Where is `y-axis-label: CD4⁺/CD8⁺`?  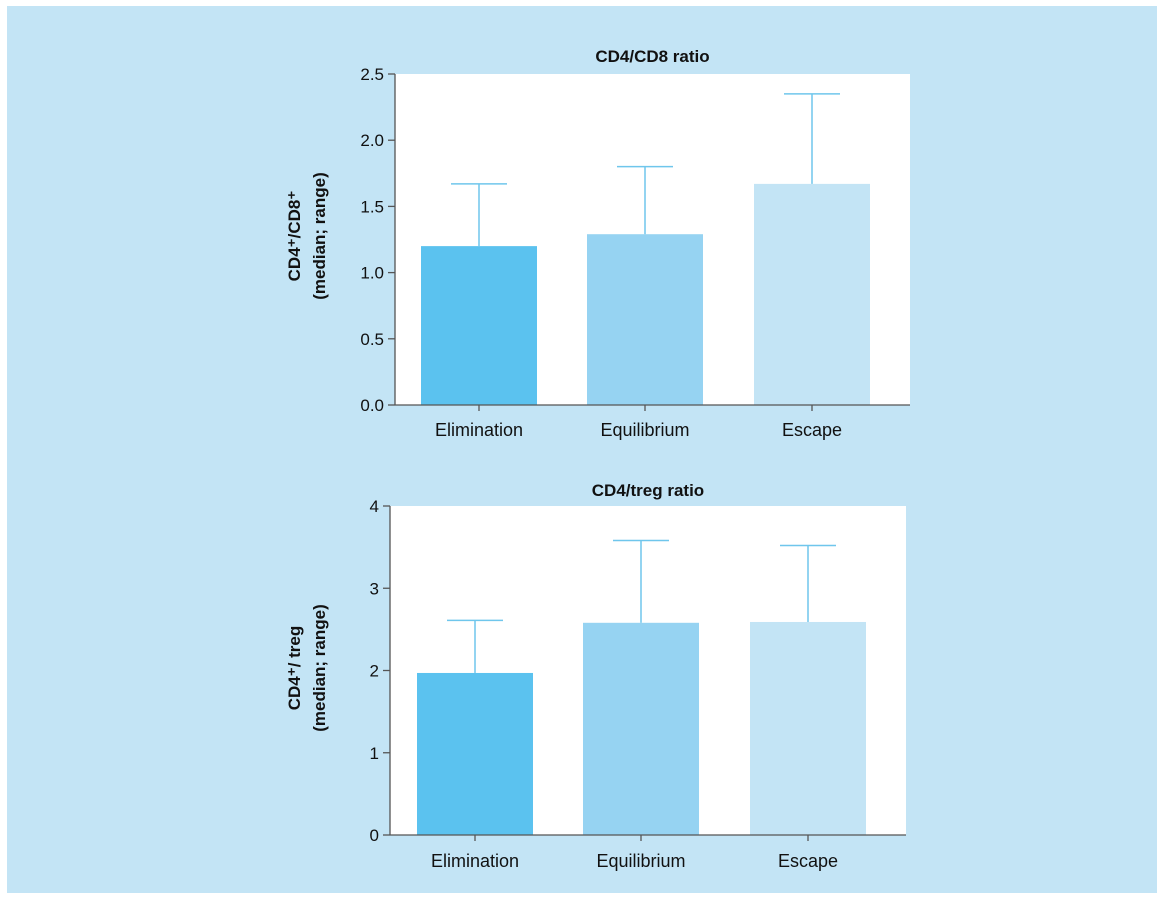
y-axis-label: CD4⁺/CD8⁺ is located at coordinates (294, 236).